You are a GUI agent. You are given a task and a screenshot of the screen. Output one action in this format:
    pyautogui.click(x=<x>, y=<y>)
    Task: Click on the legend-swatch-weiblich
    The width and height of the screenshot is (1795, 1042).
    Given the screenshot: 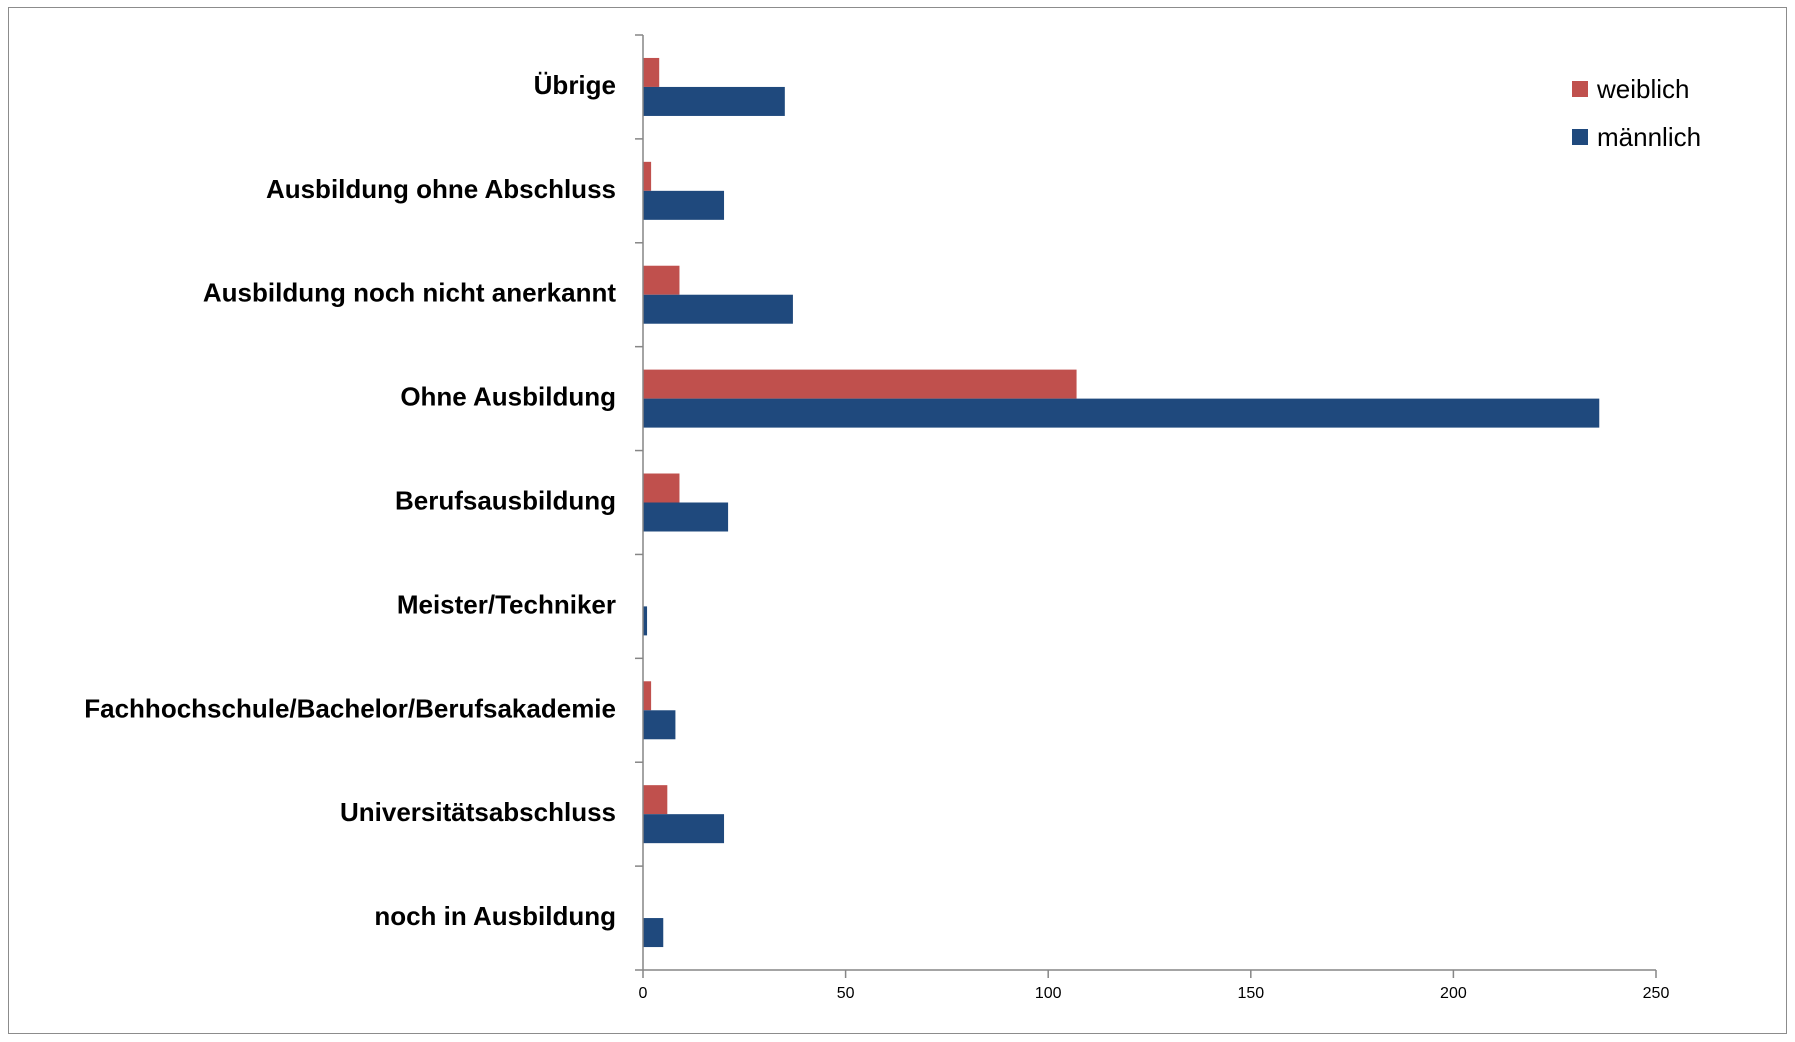 What is the action you would take?
    pyautogui.click(x=1580, y=89)
    